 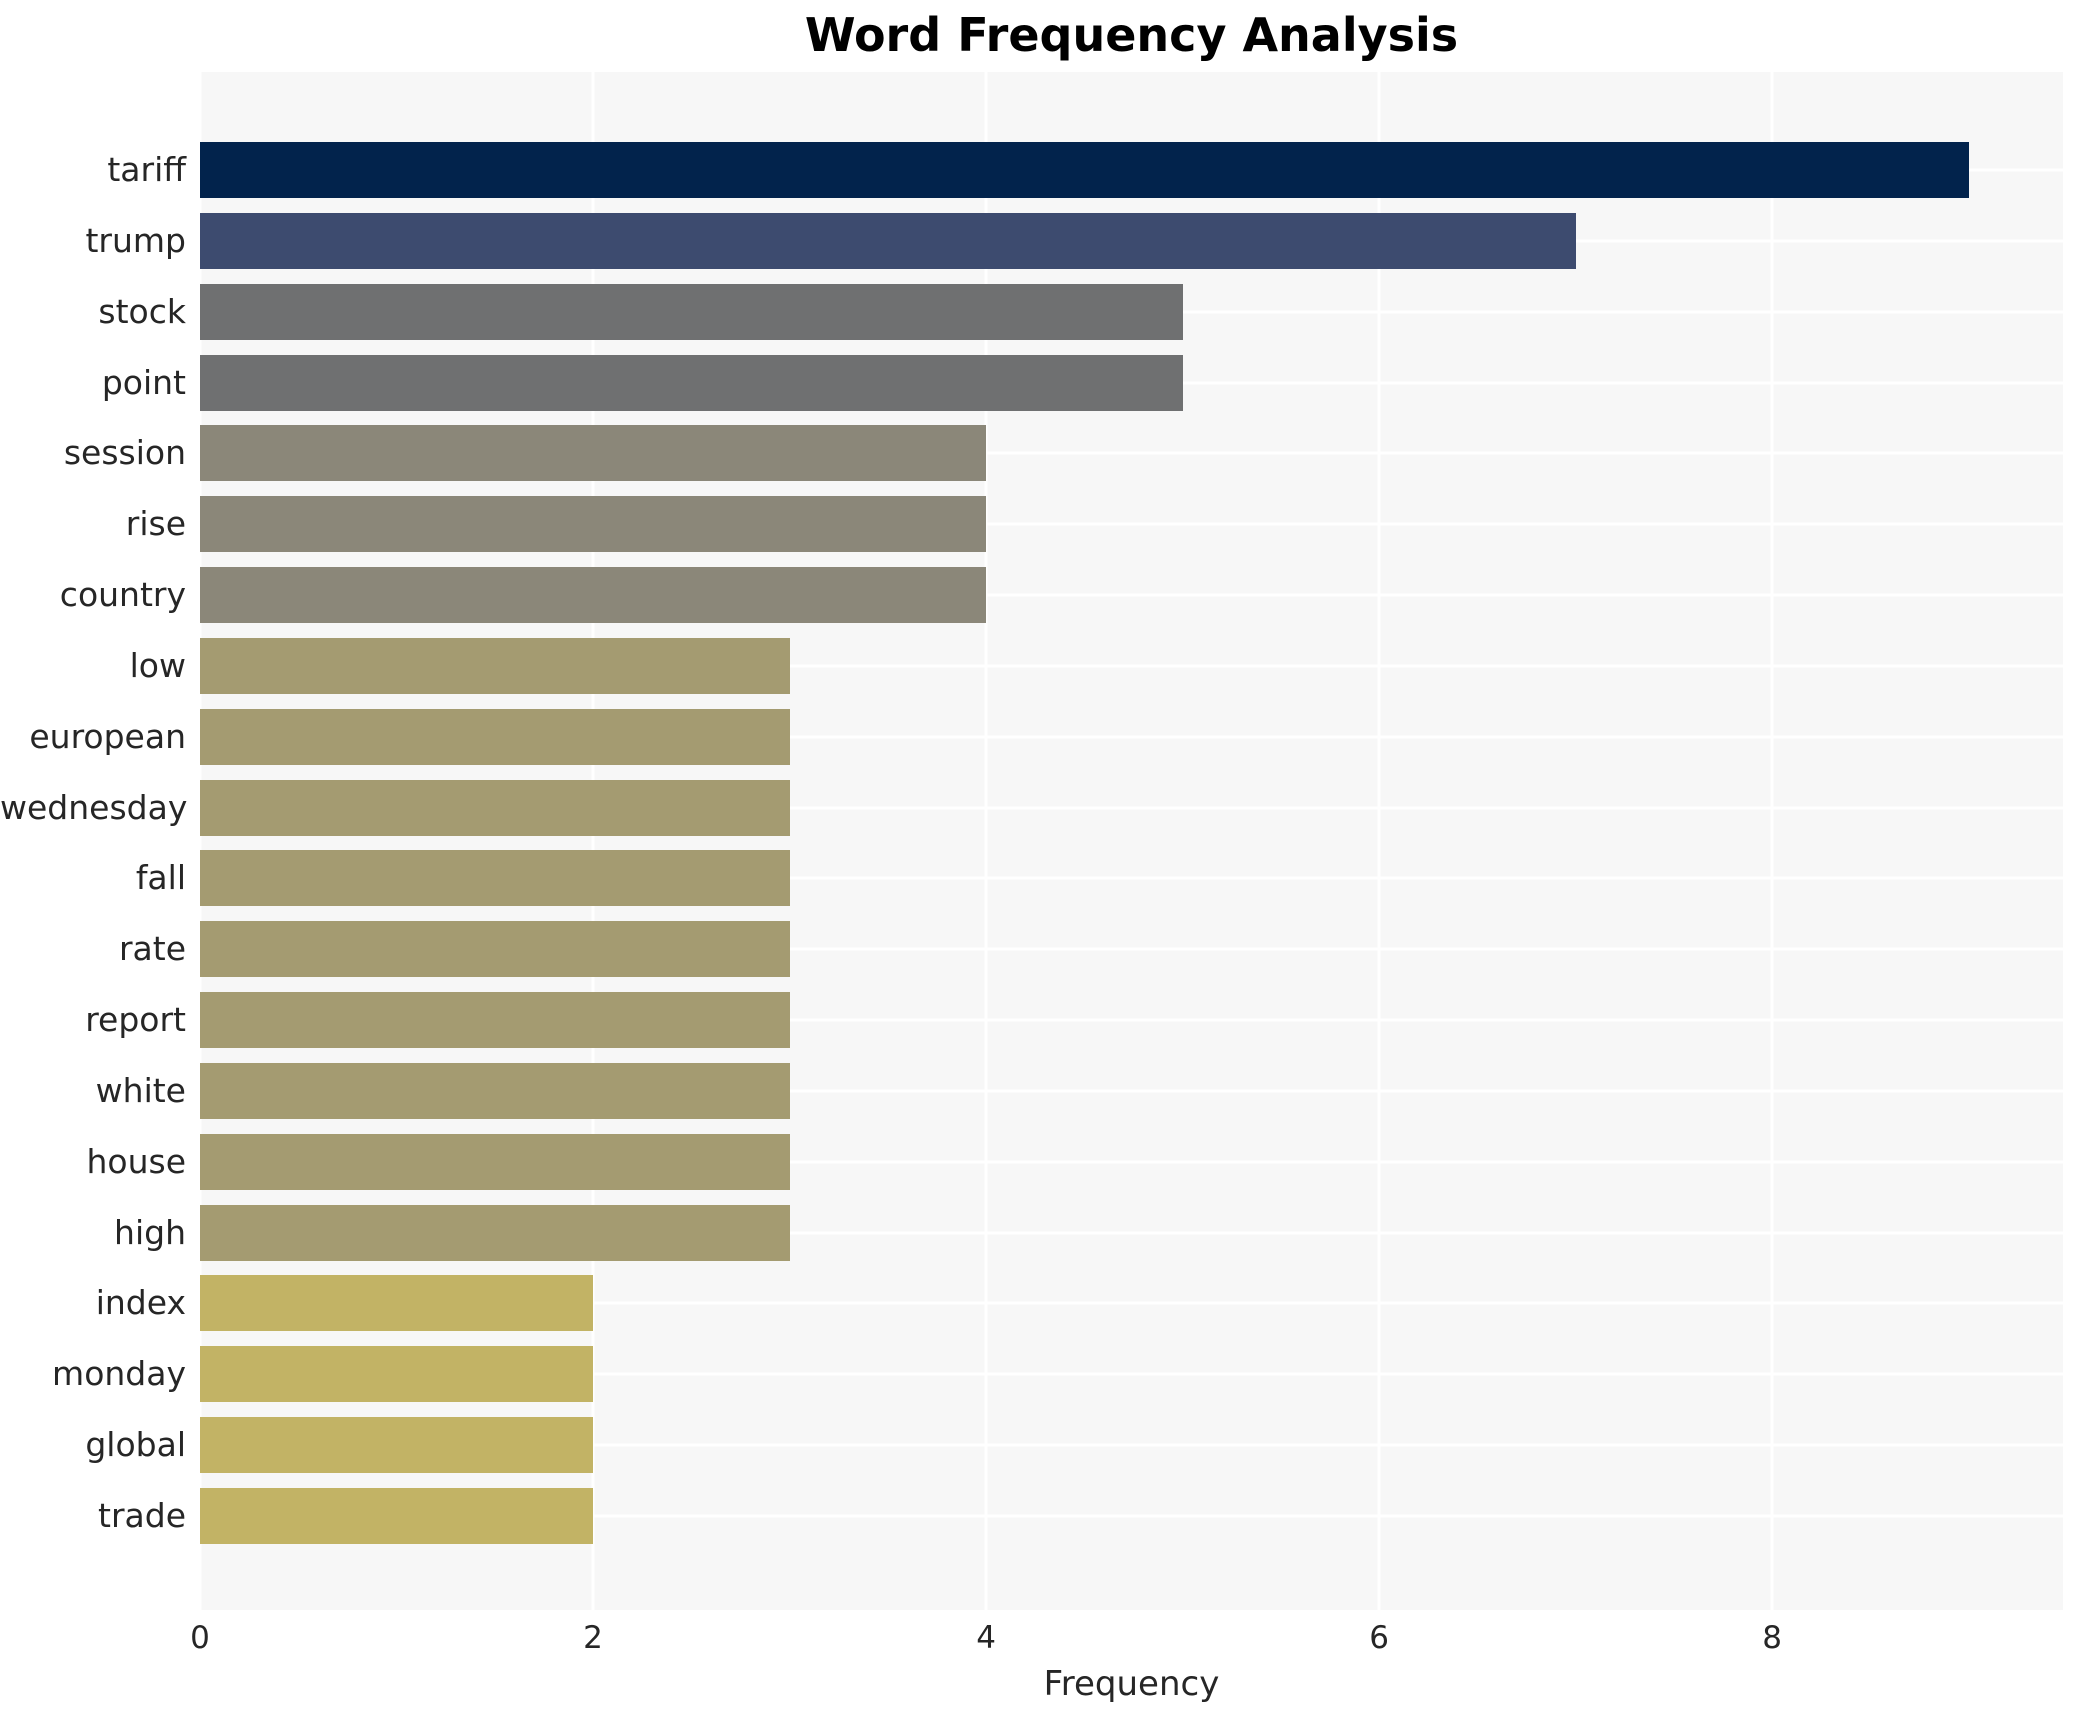 I want to click on bar-low, so click(x=495, y=665).